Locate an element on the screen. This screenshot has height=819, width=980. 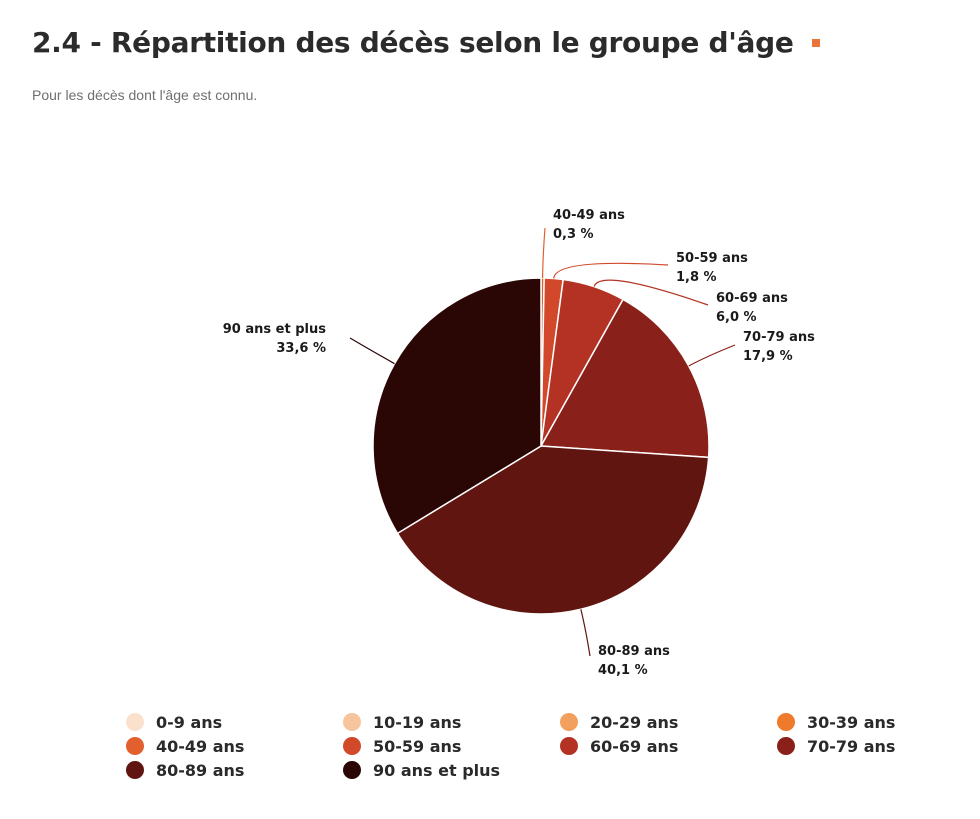
legend-item-60-69-ans: 60-69 ans is located at coordinates (668, 746).